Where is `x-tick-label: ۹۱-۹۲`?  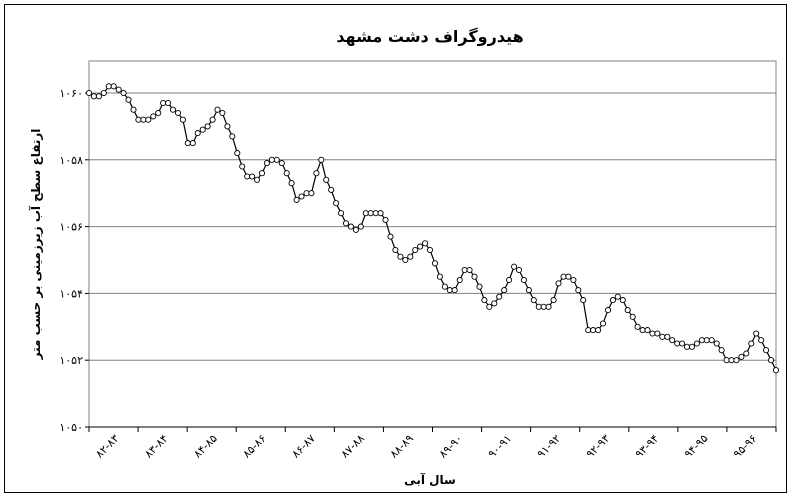
x-tick-label: ۹۱-۹۲ is located at coordinates (549, 446).